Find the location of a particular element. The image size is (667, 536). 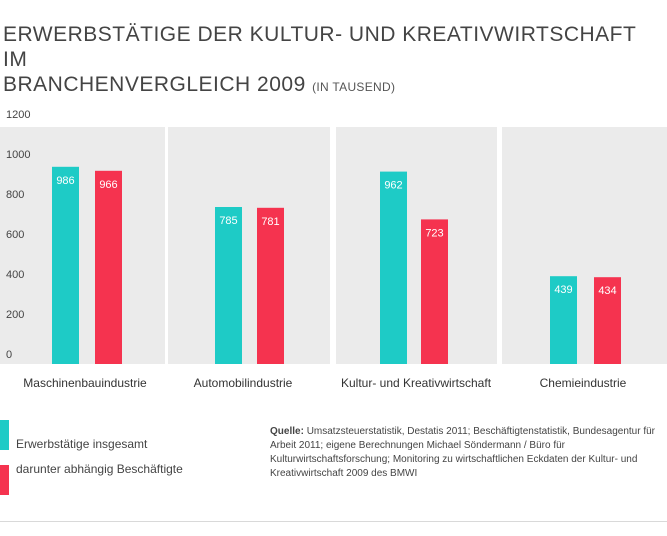

y-tick-label: 1000 is located at coordinates (18, 155).